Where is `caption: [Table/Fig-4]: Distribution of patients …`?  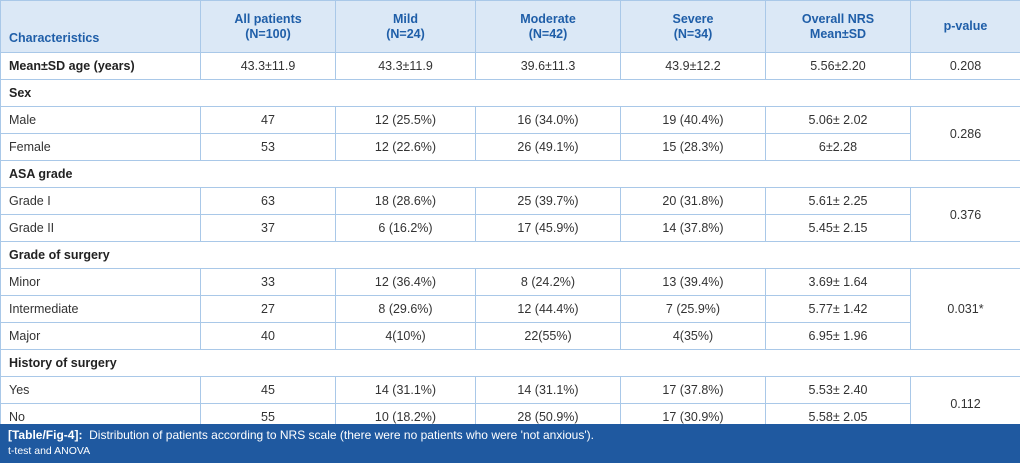 caption: [Table/Fig-4]: Distribution of patients … is located at coordinates (510, 443).